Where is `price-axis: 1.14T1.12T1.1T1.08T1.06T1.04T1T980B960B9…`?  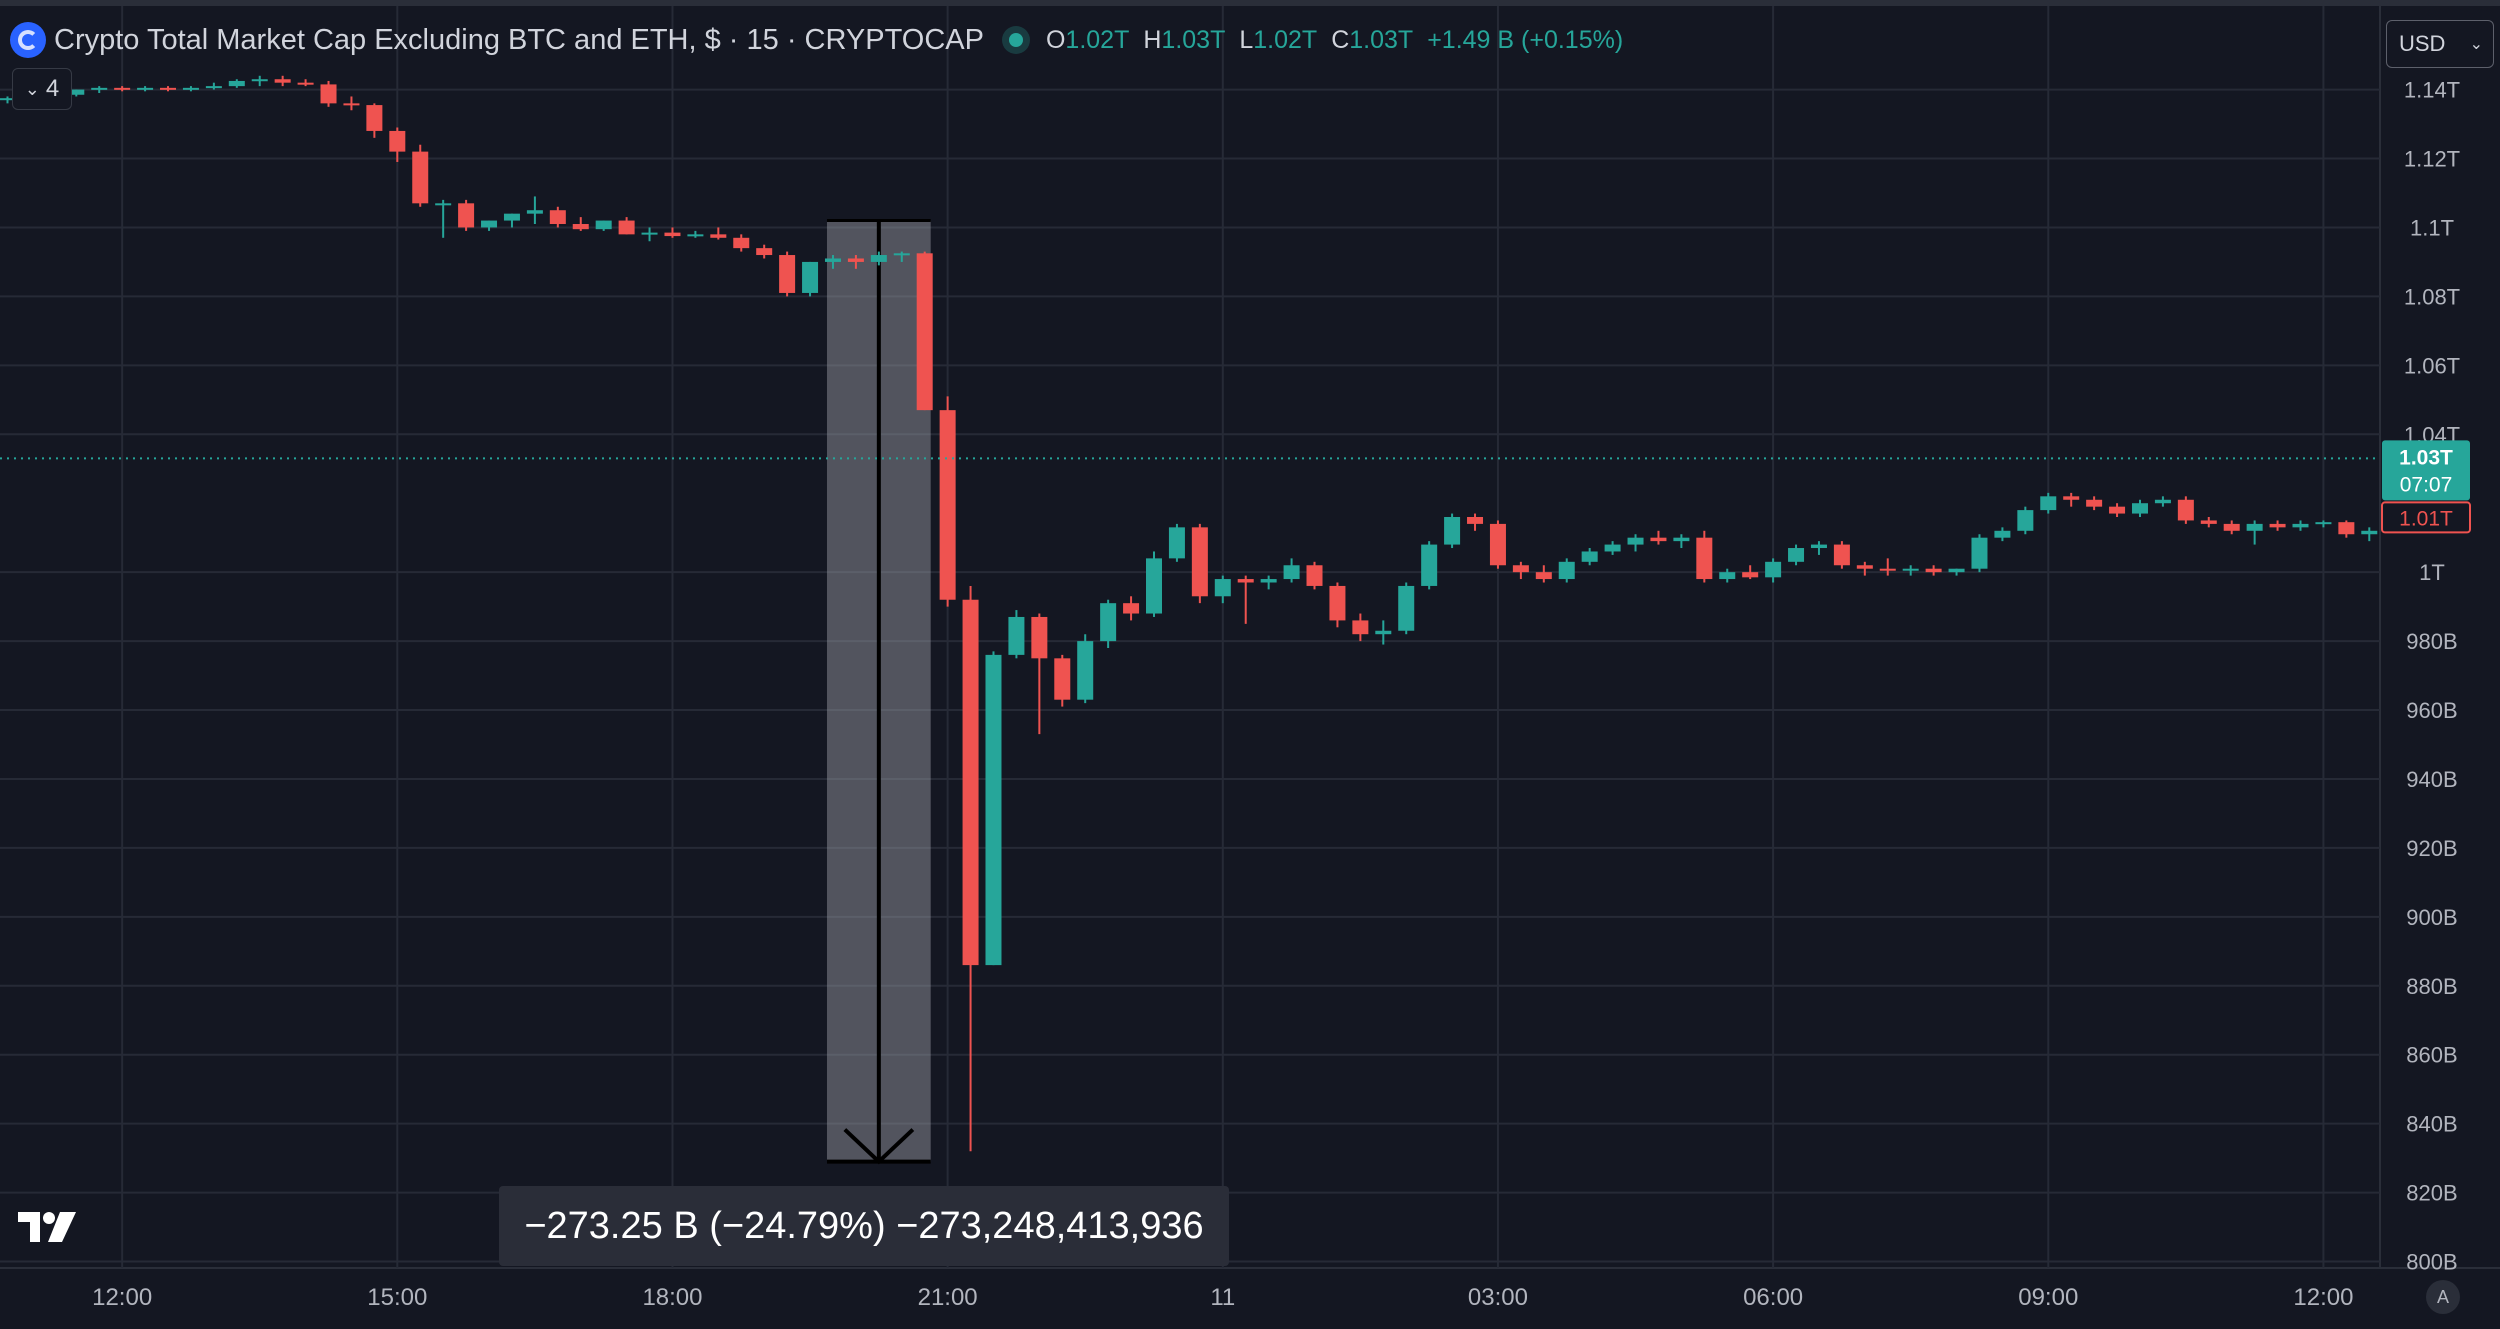 price-axis: 1.14T1.12T1.1T1.08T1.06T1.04T1T980B960B9… is located at coordinates (2426, 676).